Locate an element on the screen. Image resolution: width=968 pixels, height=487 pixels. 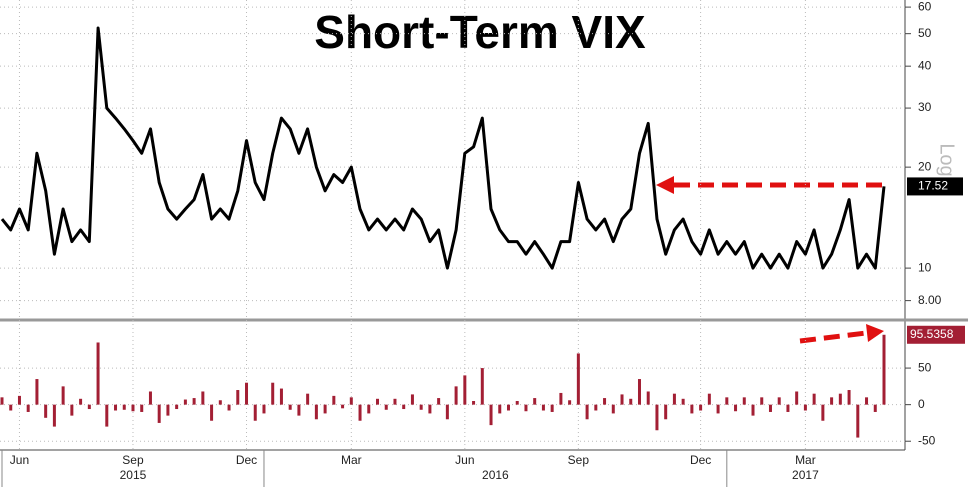
last-value-label: 17.52 is located at coordinates (933, 186).